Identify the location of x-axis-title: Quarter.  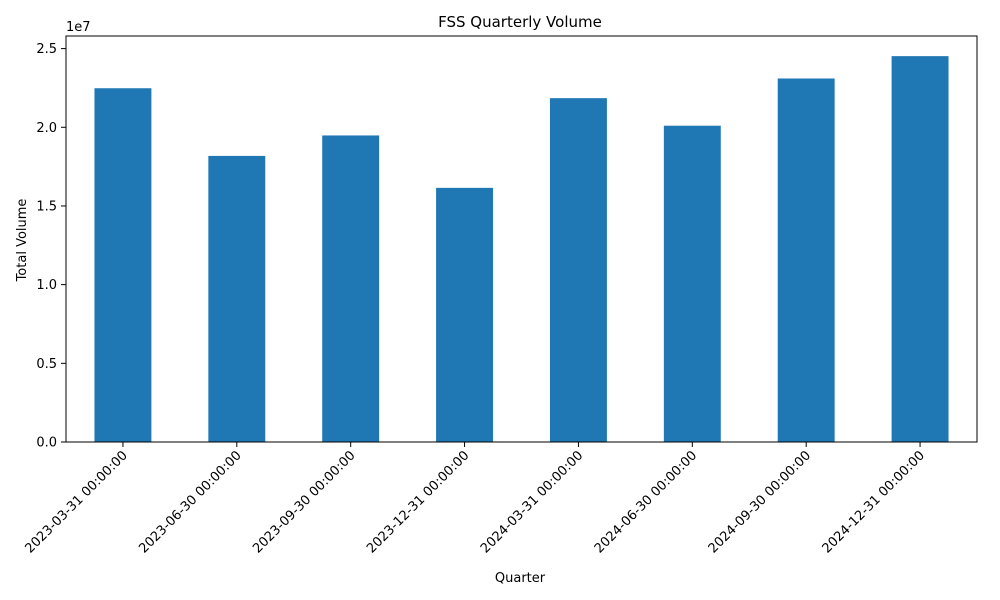
(520, 578).